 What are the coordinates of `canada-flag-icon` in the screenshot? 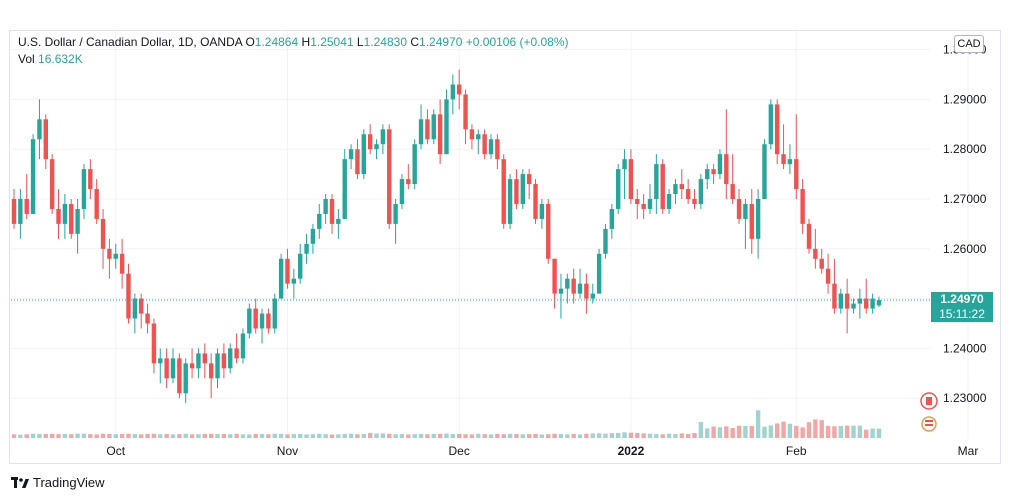 It's located at (929, 401).